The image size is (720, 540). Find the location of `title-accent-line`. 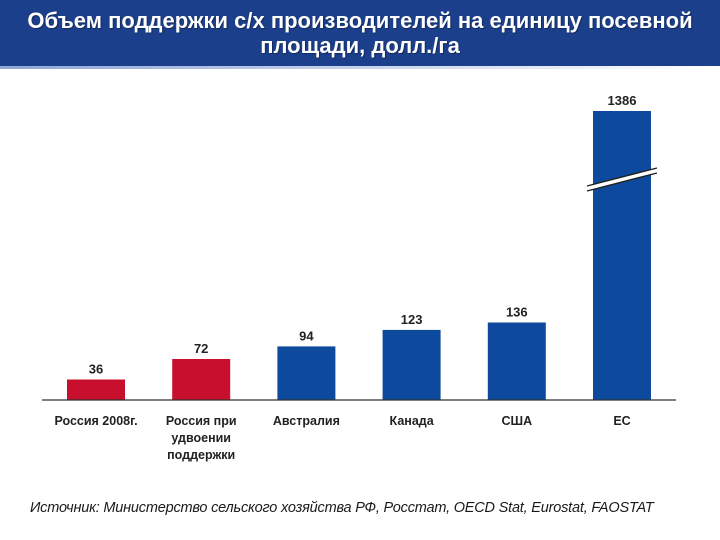

title-accent-line is located at coordinates (360, 67).